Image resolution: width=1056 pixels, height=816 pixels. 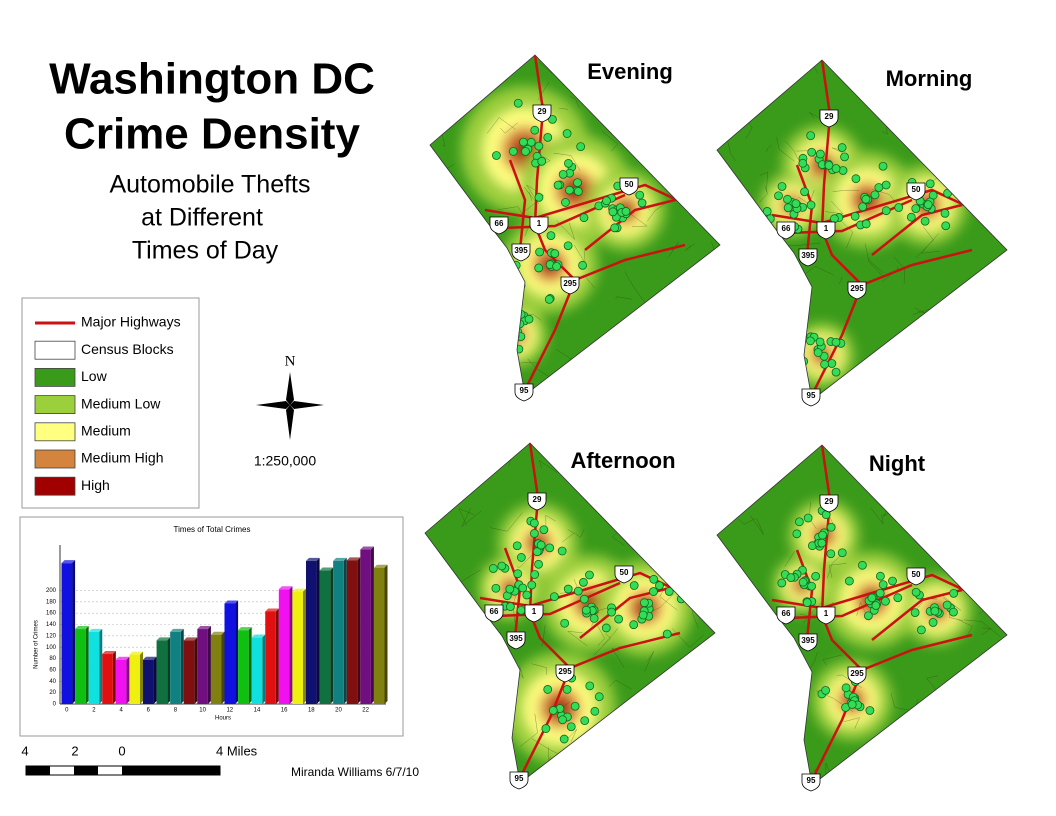 What do you see at coordinates (212, 529) in the screenshot?
I see `chart-title: Times of Total Crimes` at bounding box center [212, 529].